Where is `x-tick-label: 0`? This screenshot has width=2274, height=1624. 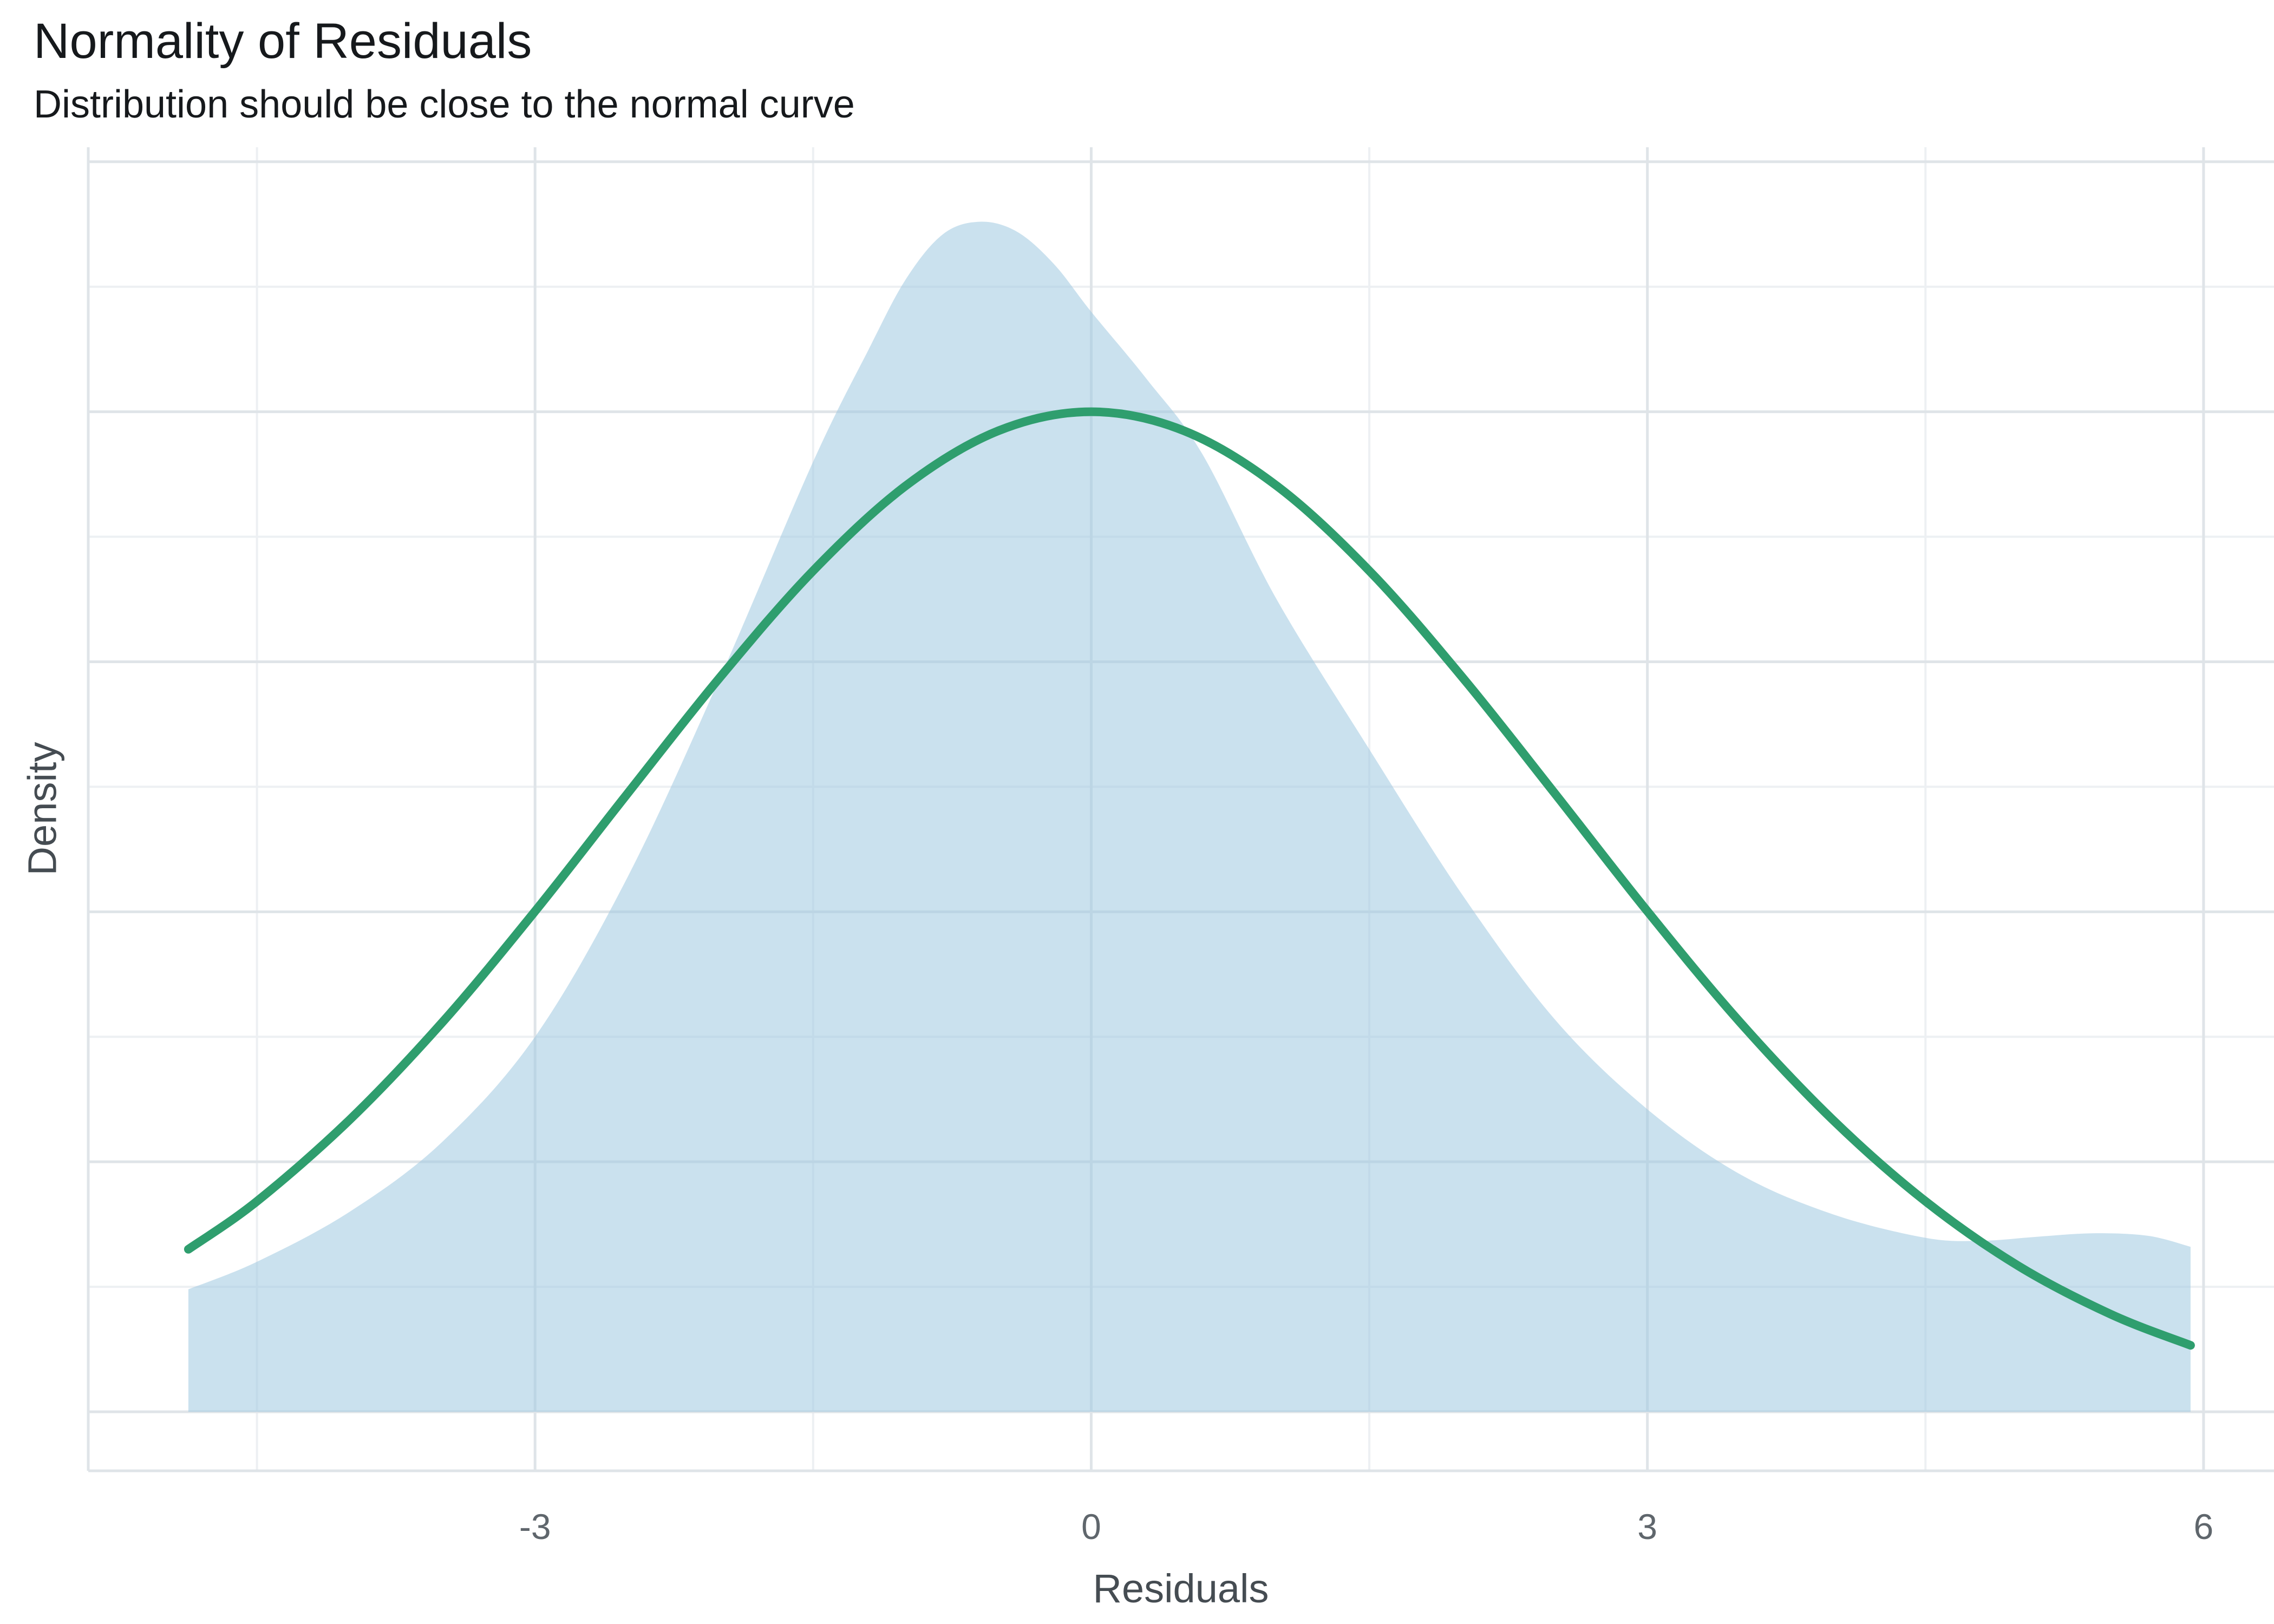 x-tick-label: 0 is located at coordinates (1091, 1527).